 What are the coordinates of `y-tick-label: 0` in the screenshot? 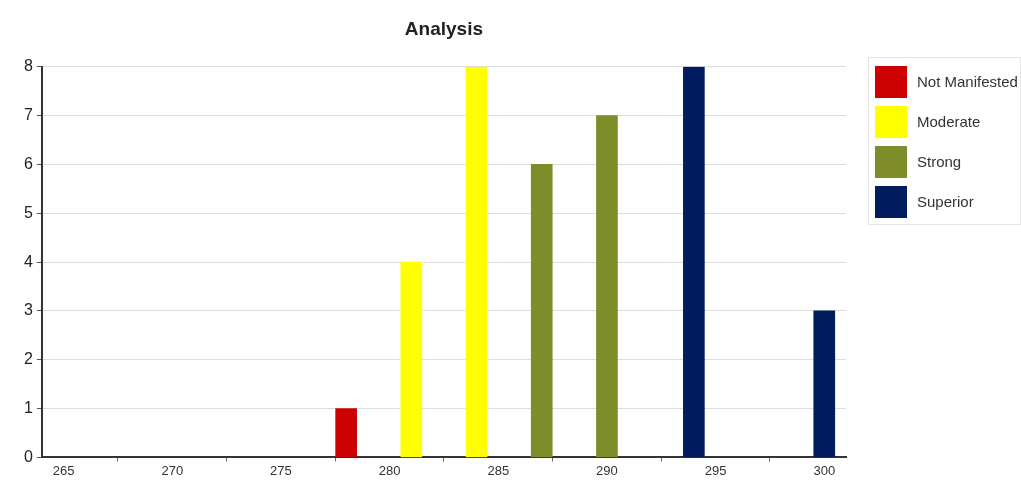 It's located at (28, 456).